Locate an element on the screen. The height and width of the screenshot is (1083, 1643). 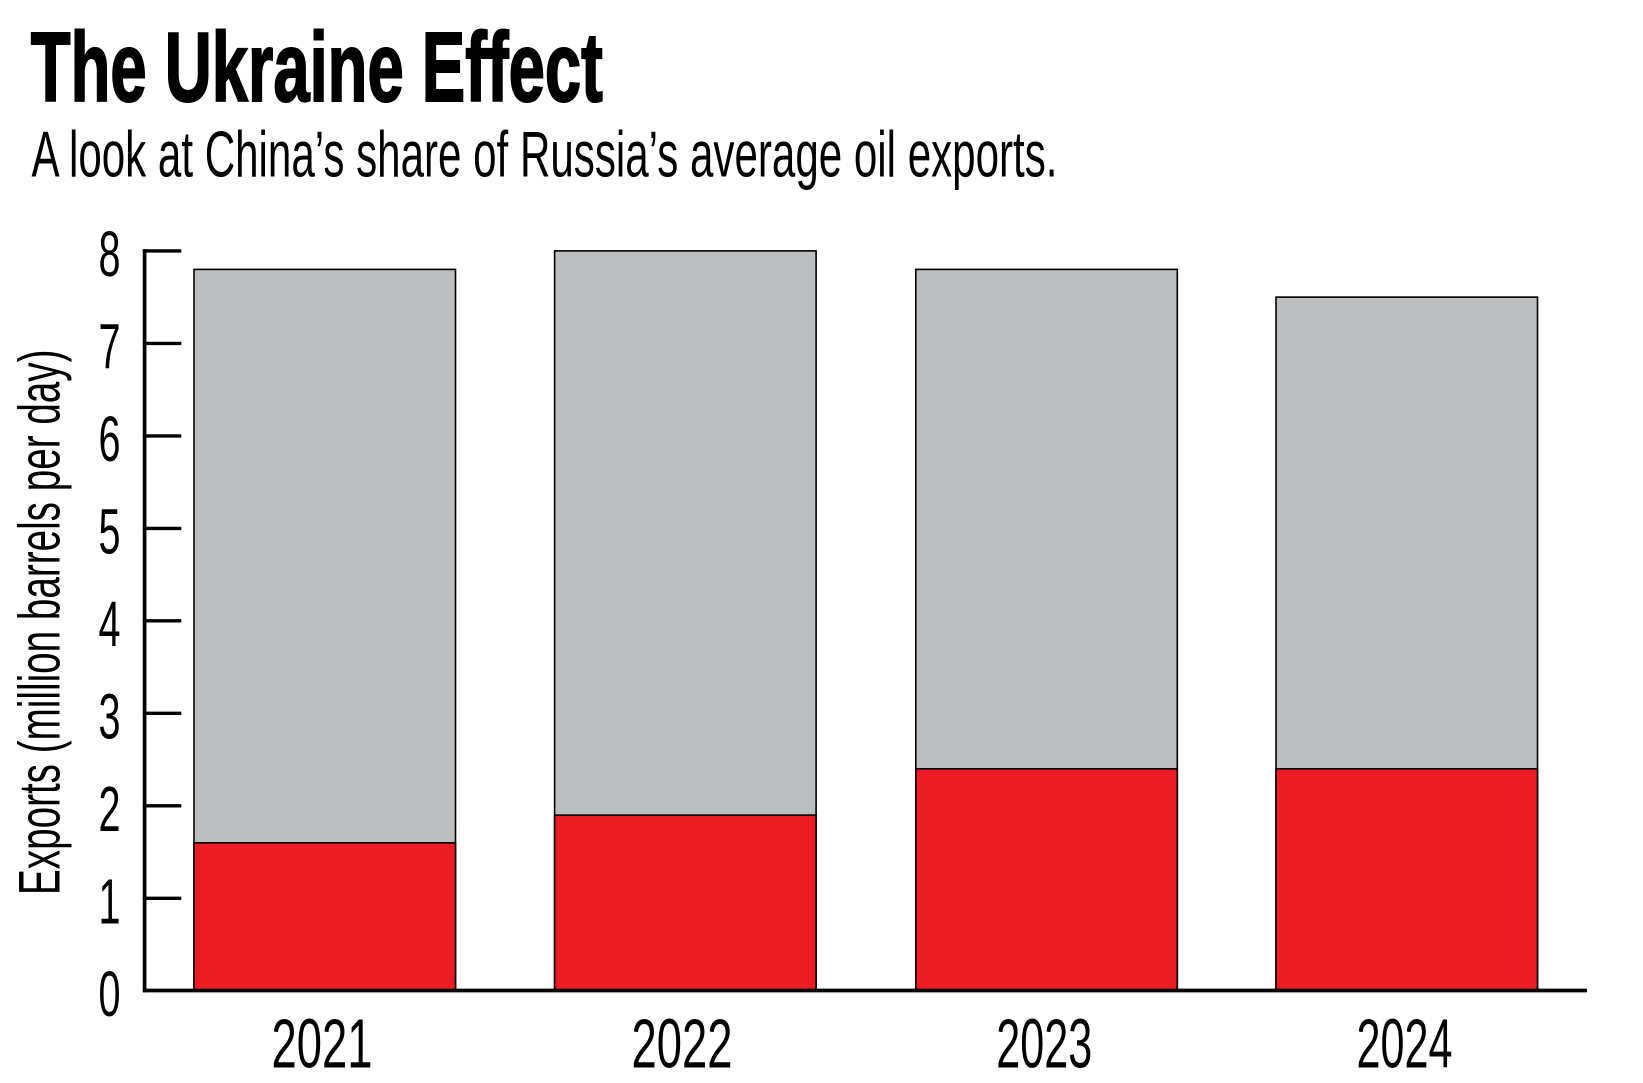
svg-text: 1 is located at coordinates (110, 901).